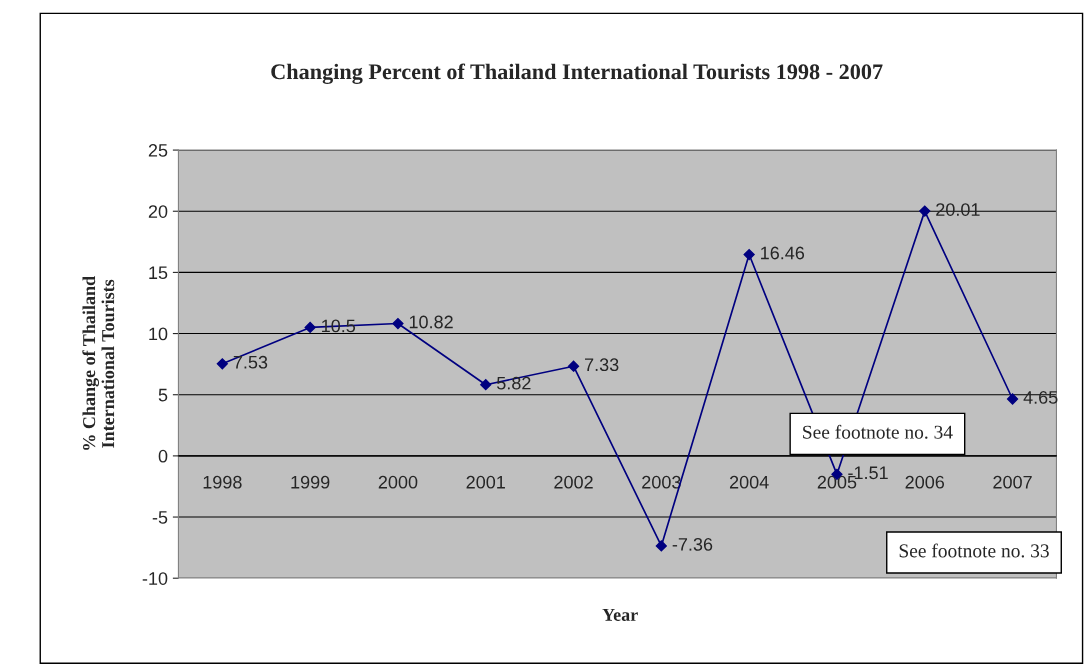  Describe the element at coordinates (602, 365) in the screenshot. I see `data-label: 7.33` at that location.